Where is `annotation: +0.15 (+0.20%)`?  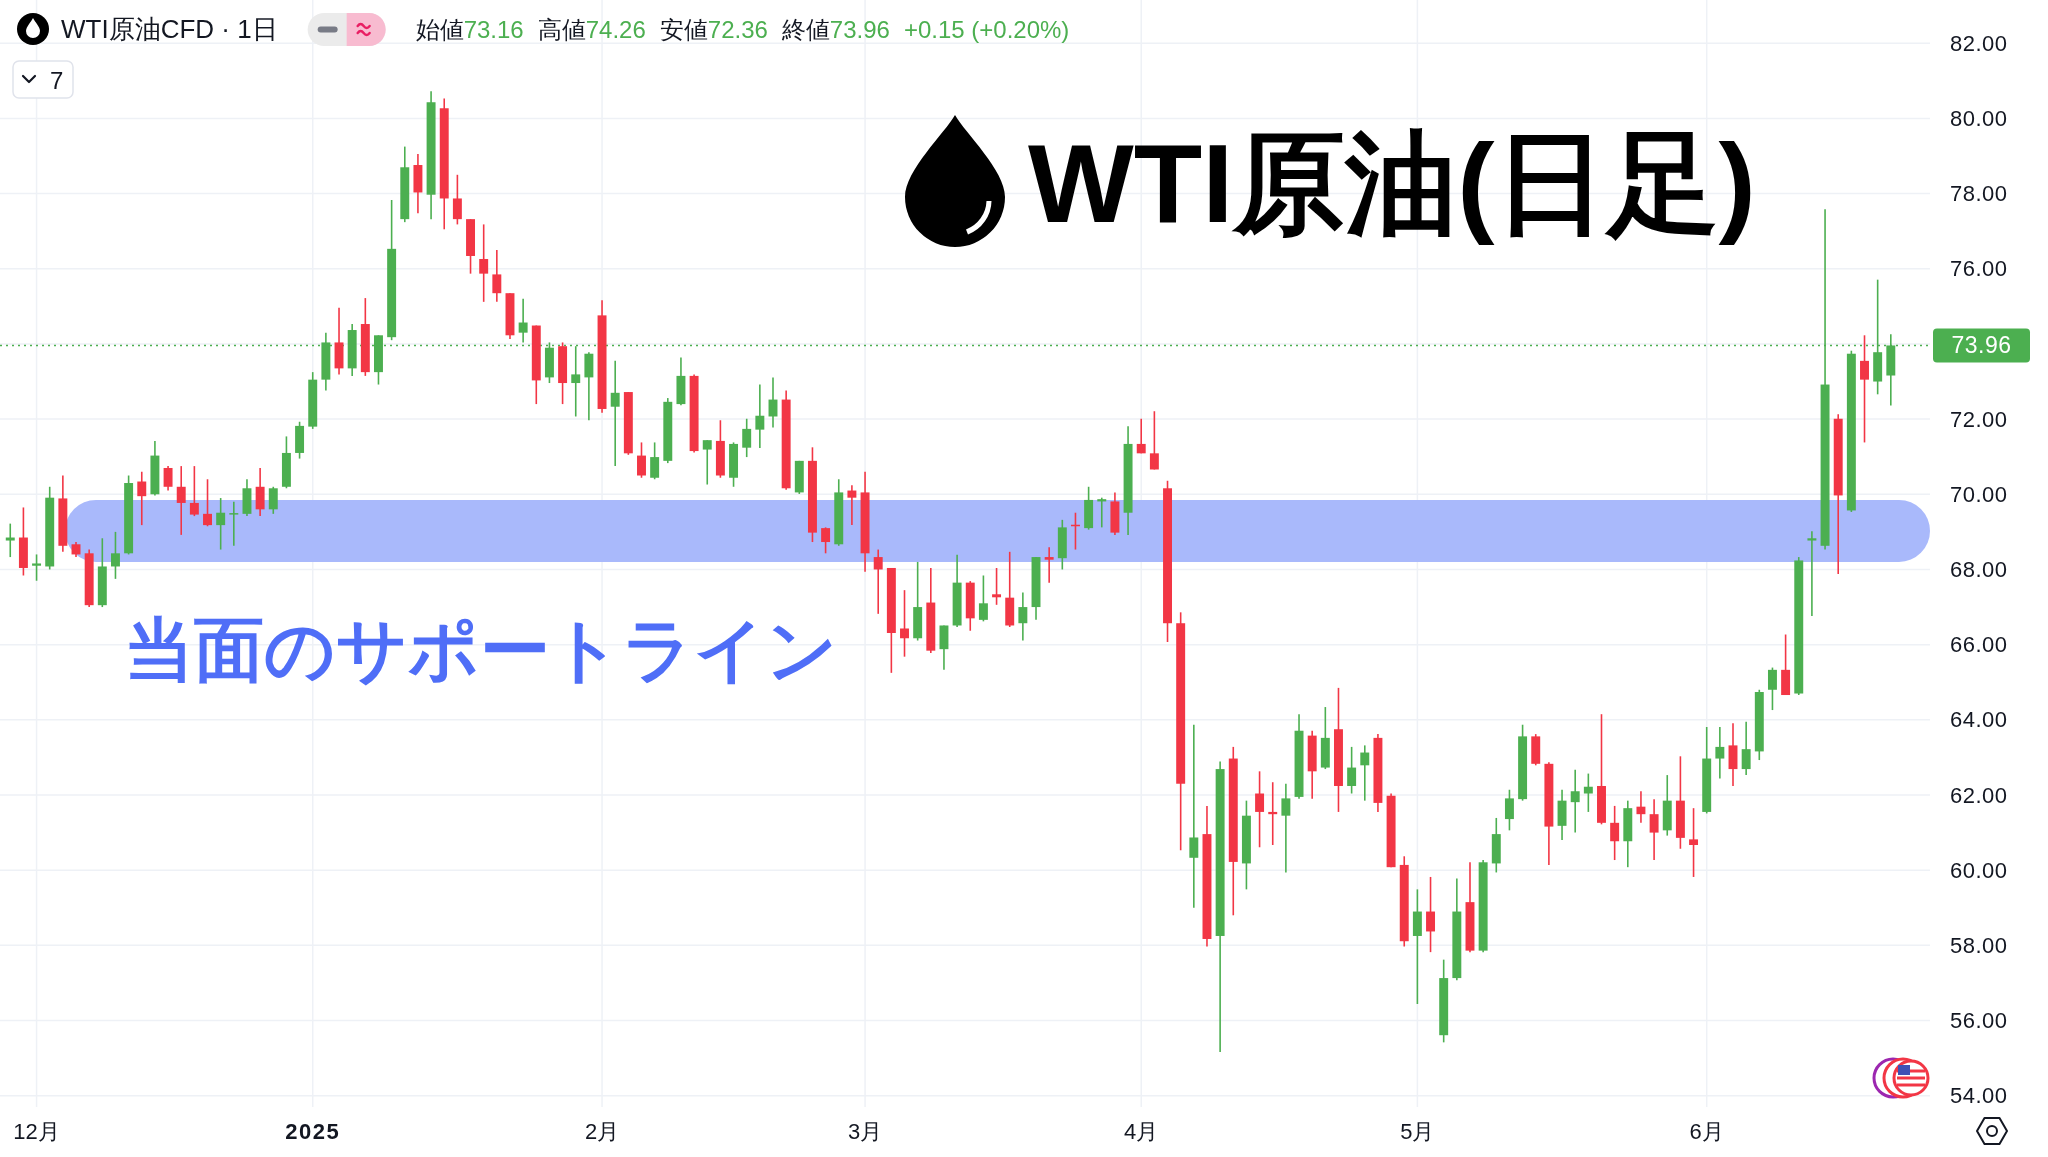
annotation: +0.15 (+0.20%) is located at coordinates (986, 29).